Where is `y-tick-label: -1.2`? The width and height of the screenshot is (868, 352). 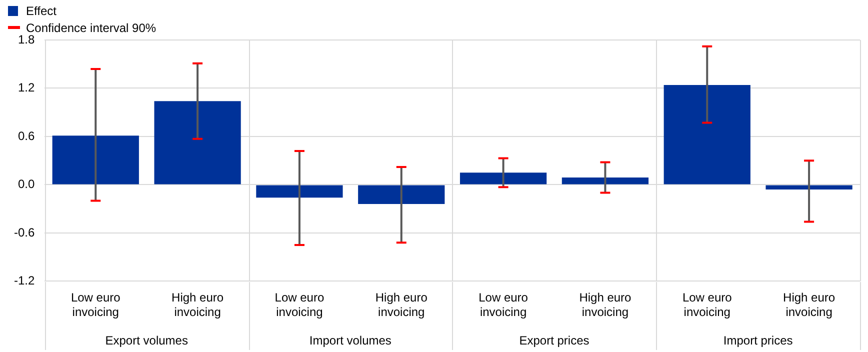
y-tick-label: -1.2 is located at coordinates (24, 281).